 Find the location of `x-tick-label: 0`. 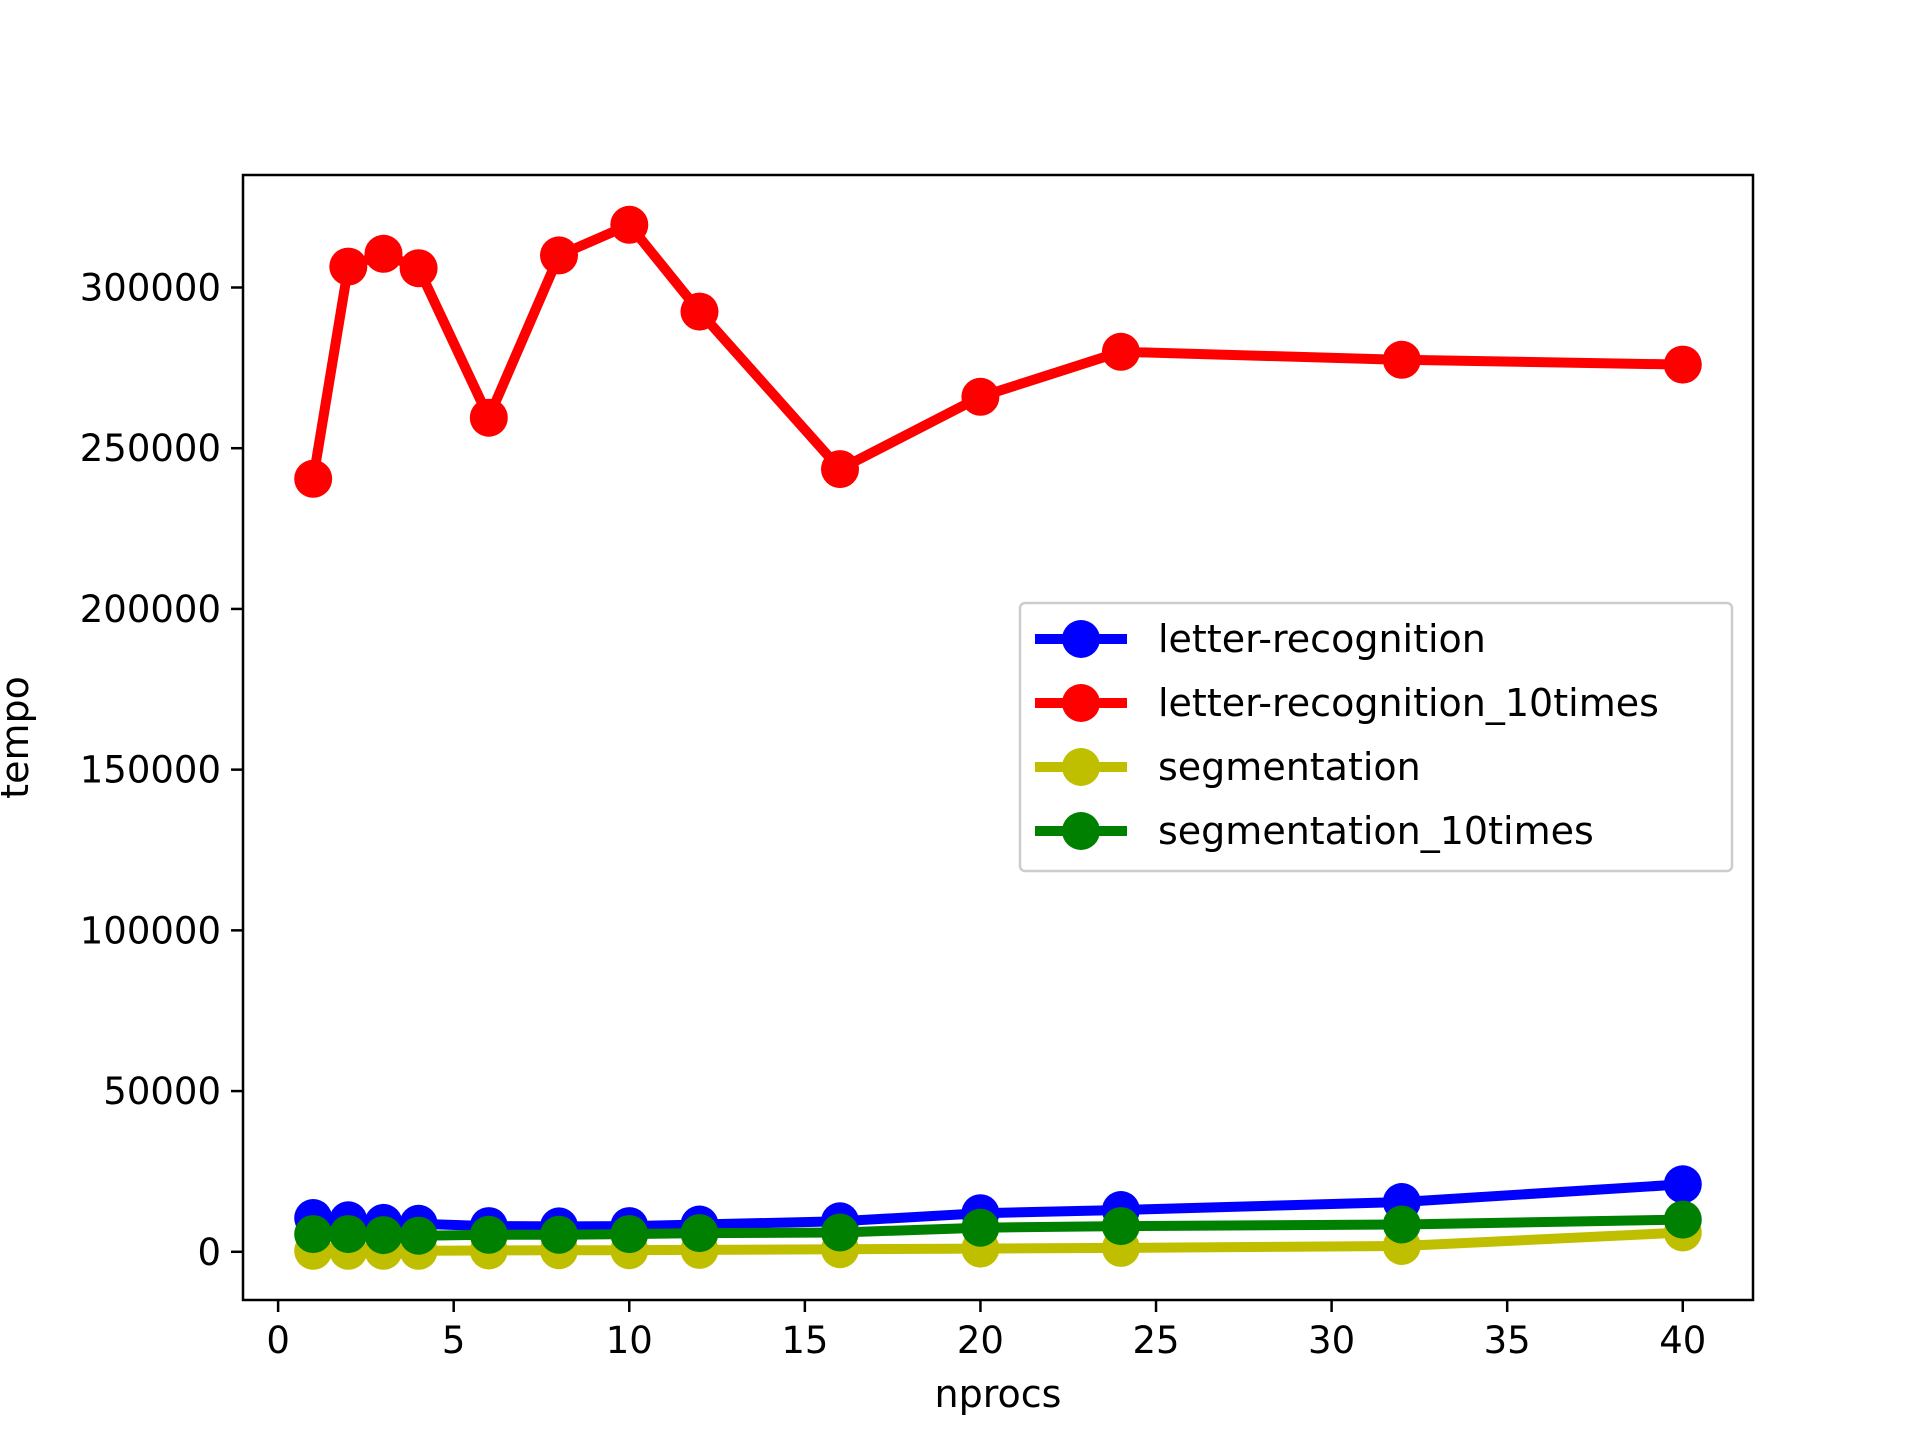

x-tick-label: 0 is located at coordinates (278, 1340).